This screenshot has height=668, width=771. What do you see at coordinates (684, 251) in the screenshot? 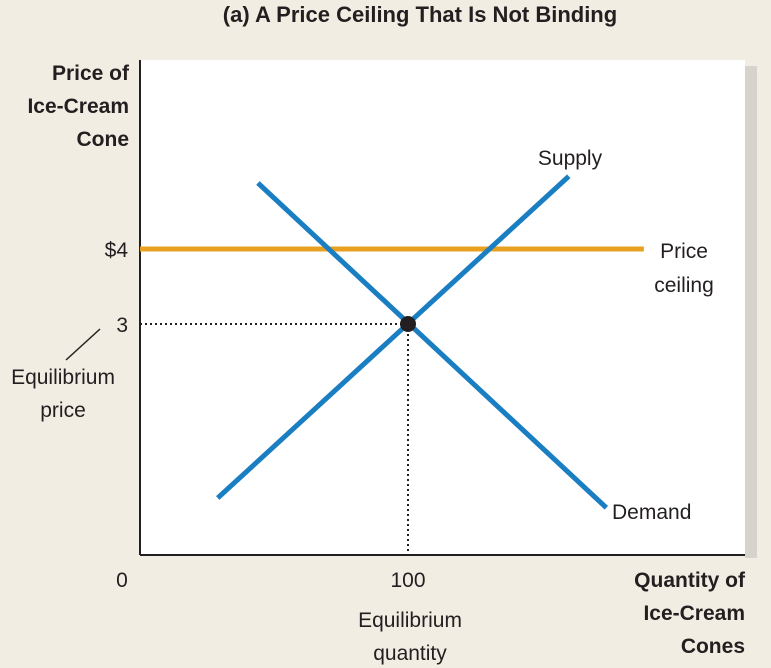
I see `price-ceiling-label-1: Price` at bounding box center [684, 251].